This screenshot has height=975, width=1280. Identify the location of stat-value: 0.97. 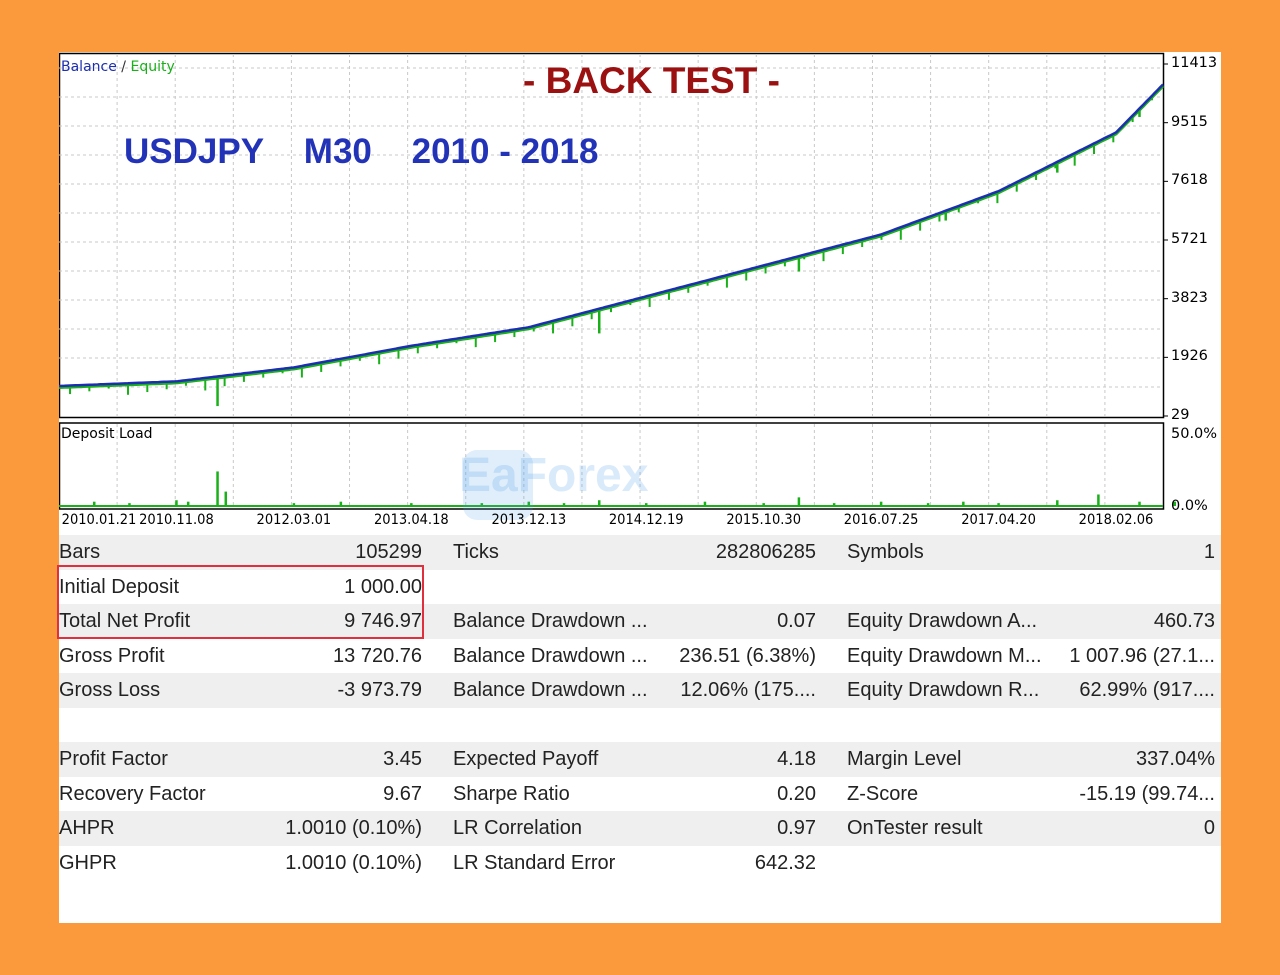
(796, 828).